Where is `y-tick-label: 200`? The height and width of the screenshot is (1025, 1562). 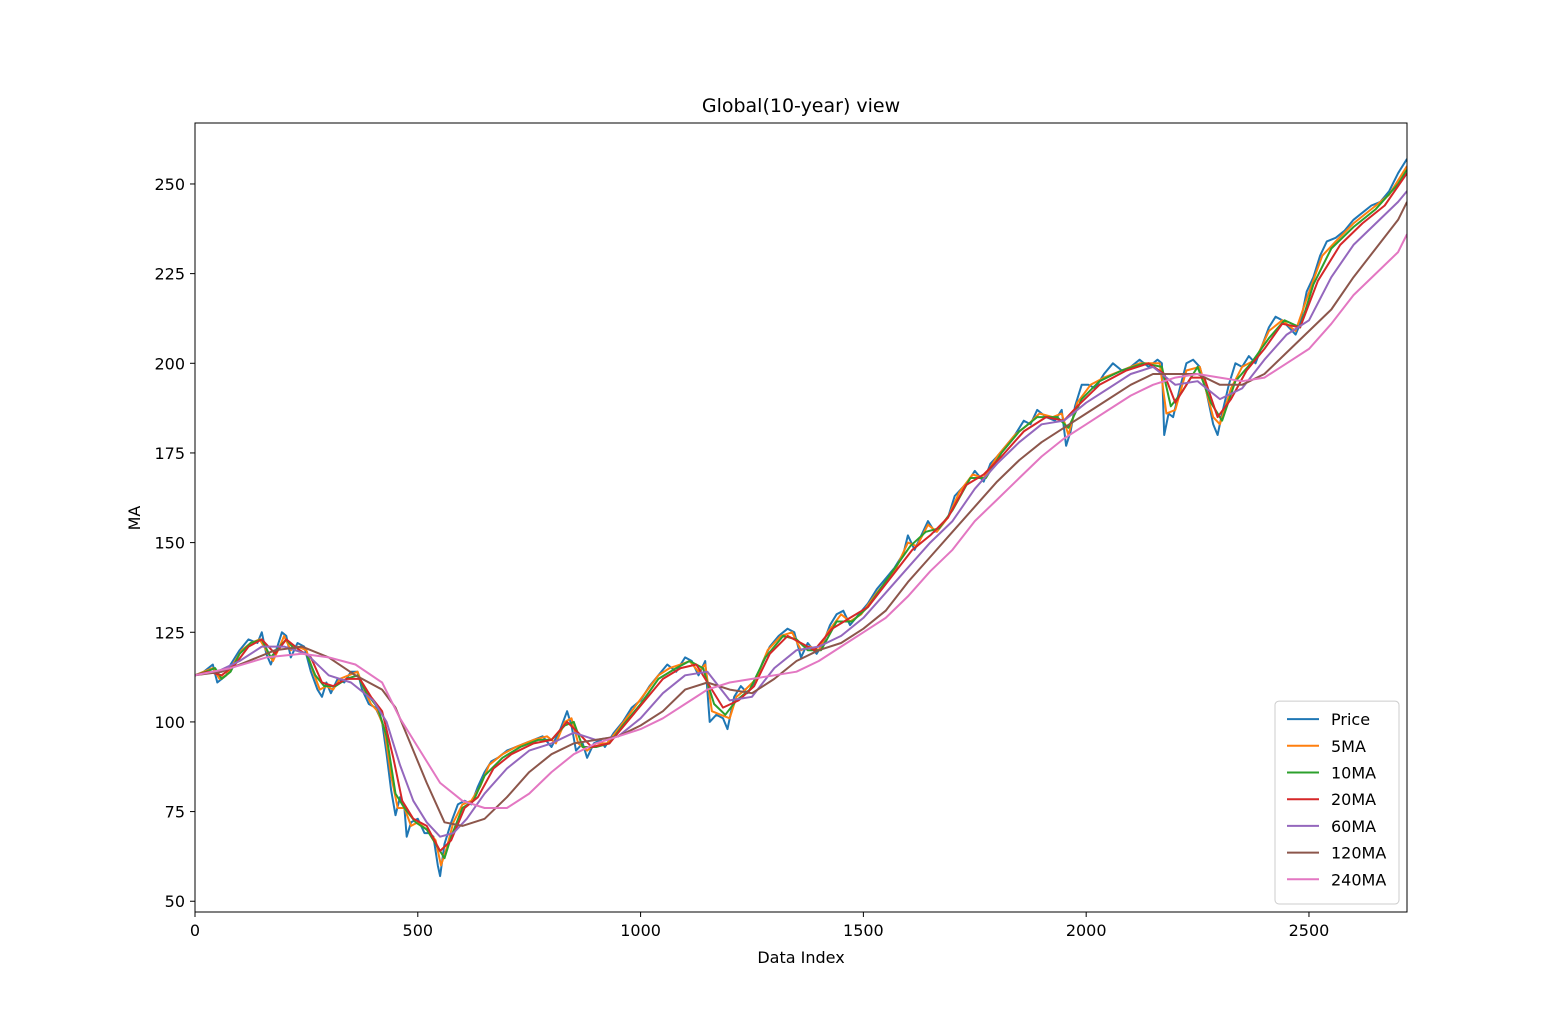 y-tick-label: 200 is located at coordinates (169, 363).